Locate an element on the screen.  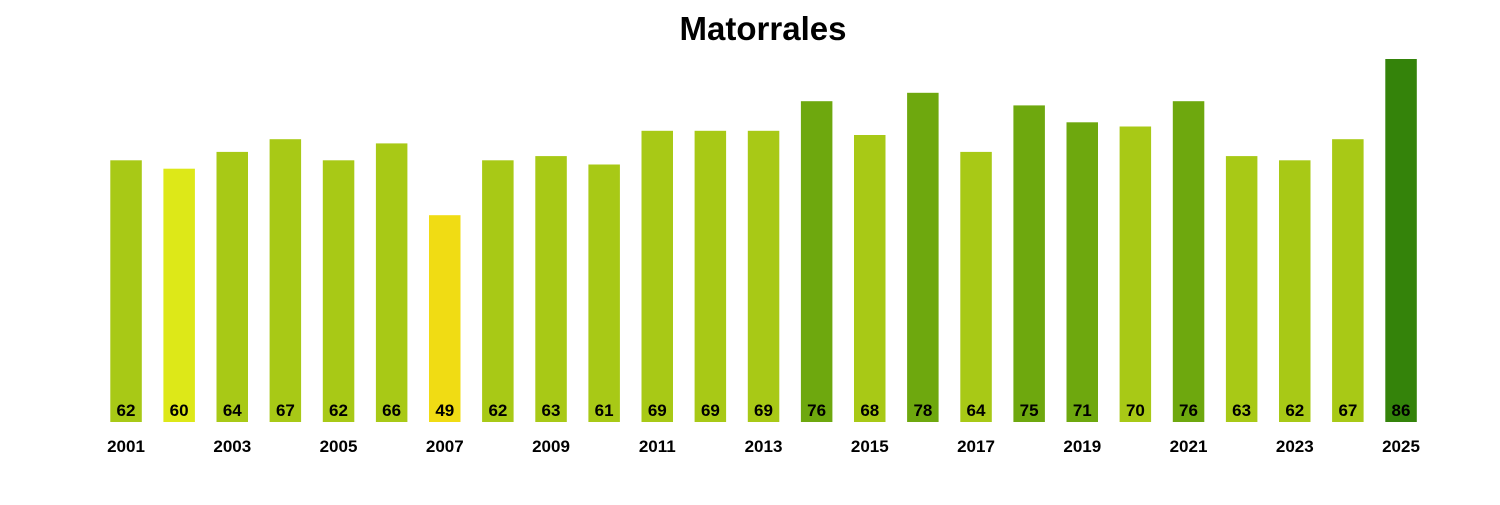
bar-2021 is located at coordinates (1188, 261).